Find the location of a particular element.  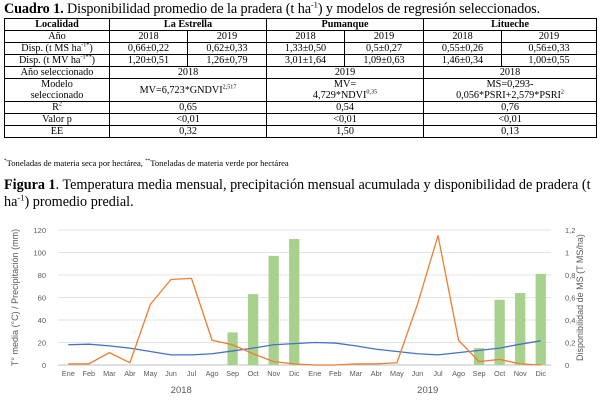

table-caption-sup: -1 is located at coordinates (314, 5).